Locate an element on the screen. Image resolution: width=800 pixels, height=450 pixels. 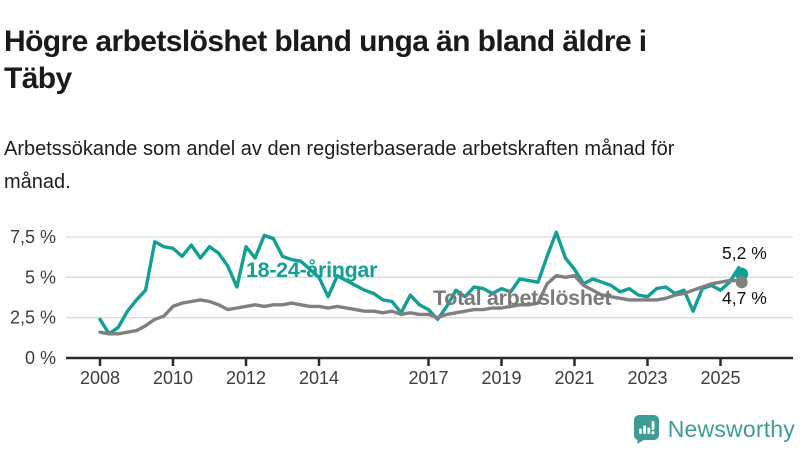
y-tick-label: 5 % is located at coordinates (40, 277).